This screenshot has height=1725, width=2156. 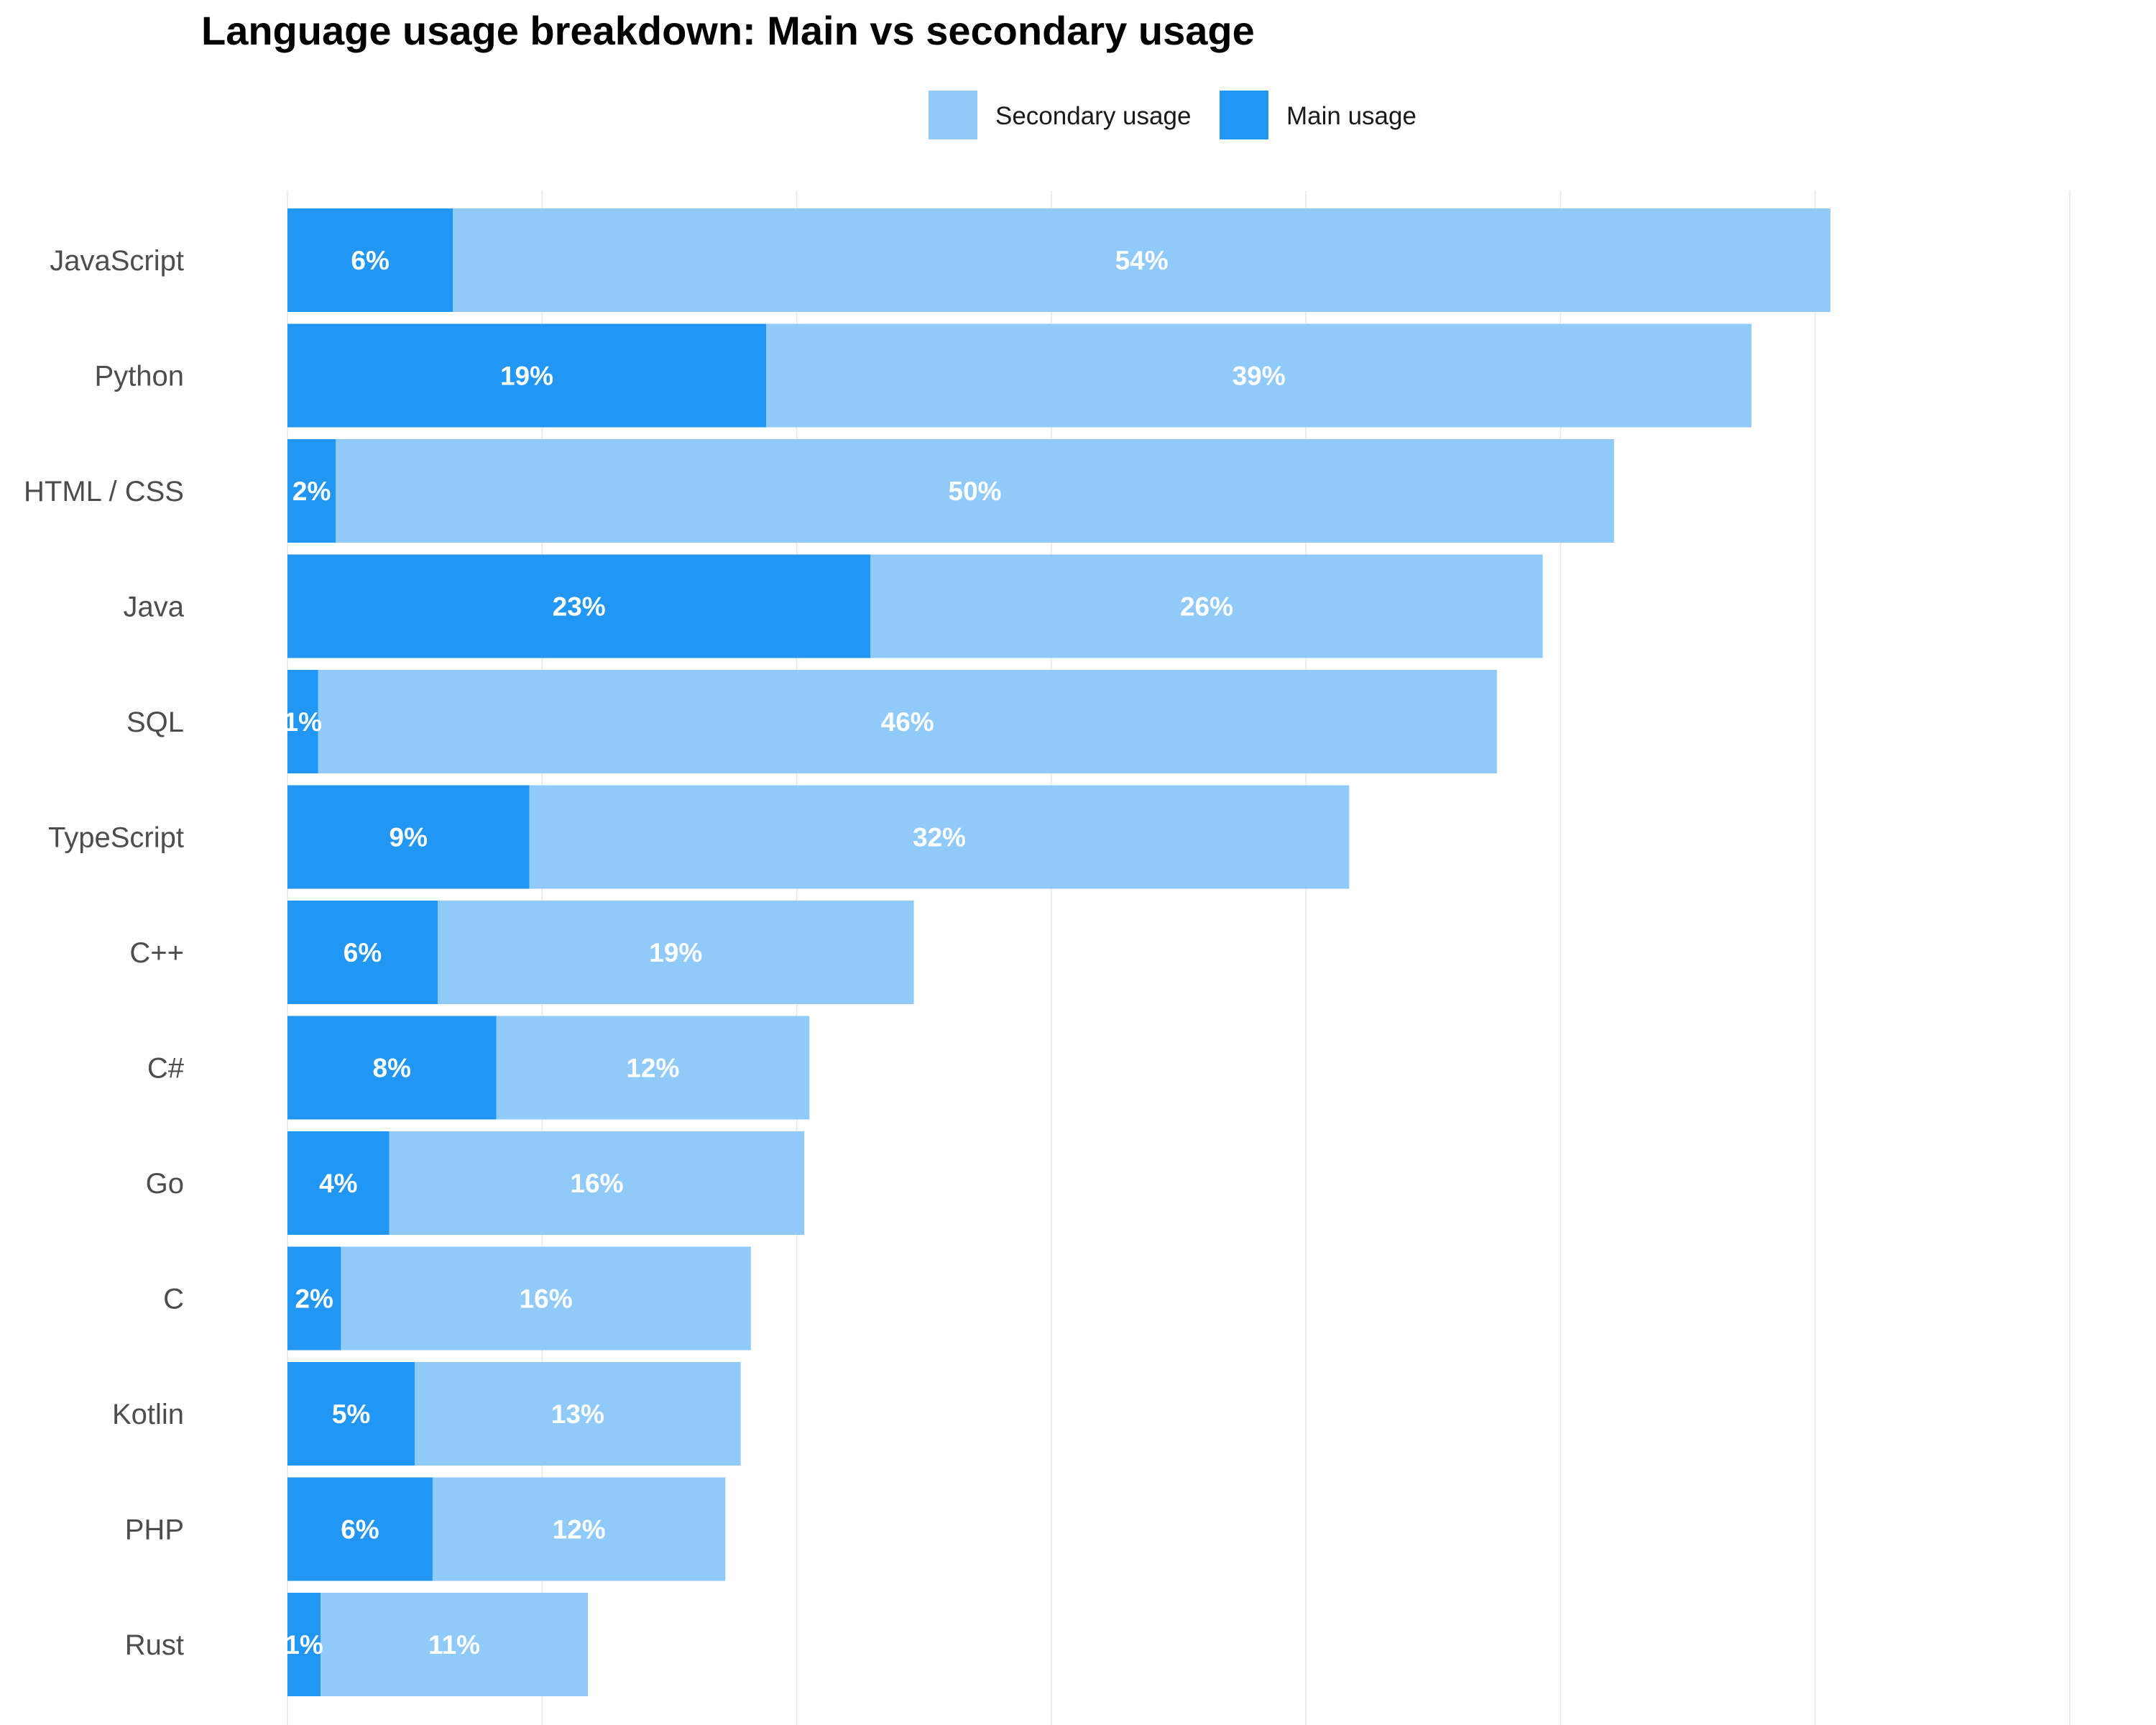 I want to click on bar-label-main: 4%, so click(x=338, y=1183).